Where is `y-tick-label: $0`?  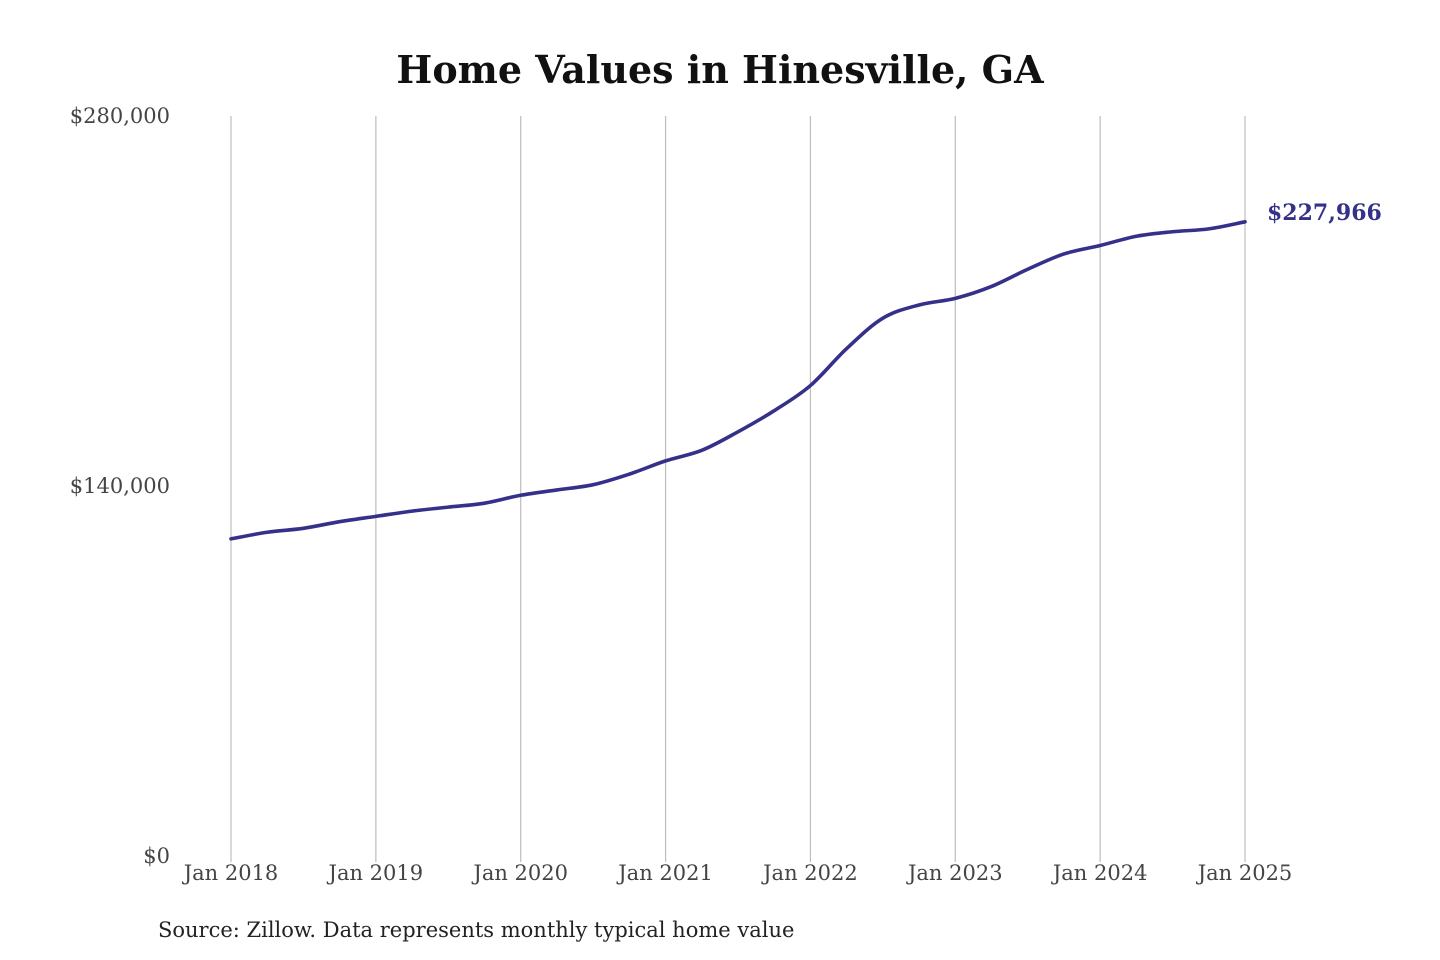
y-tick-label: $0 is located at coordinates (156, 856).